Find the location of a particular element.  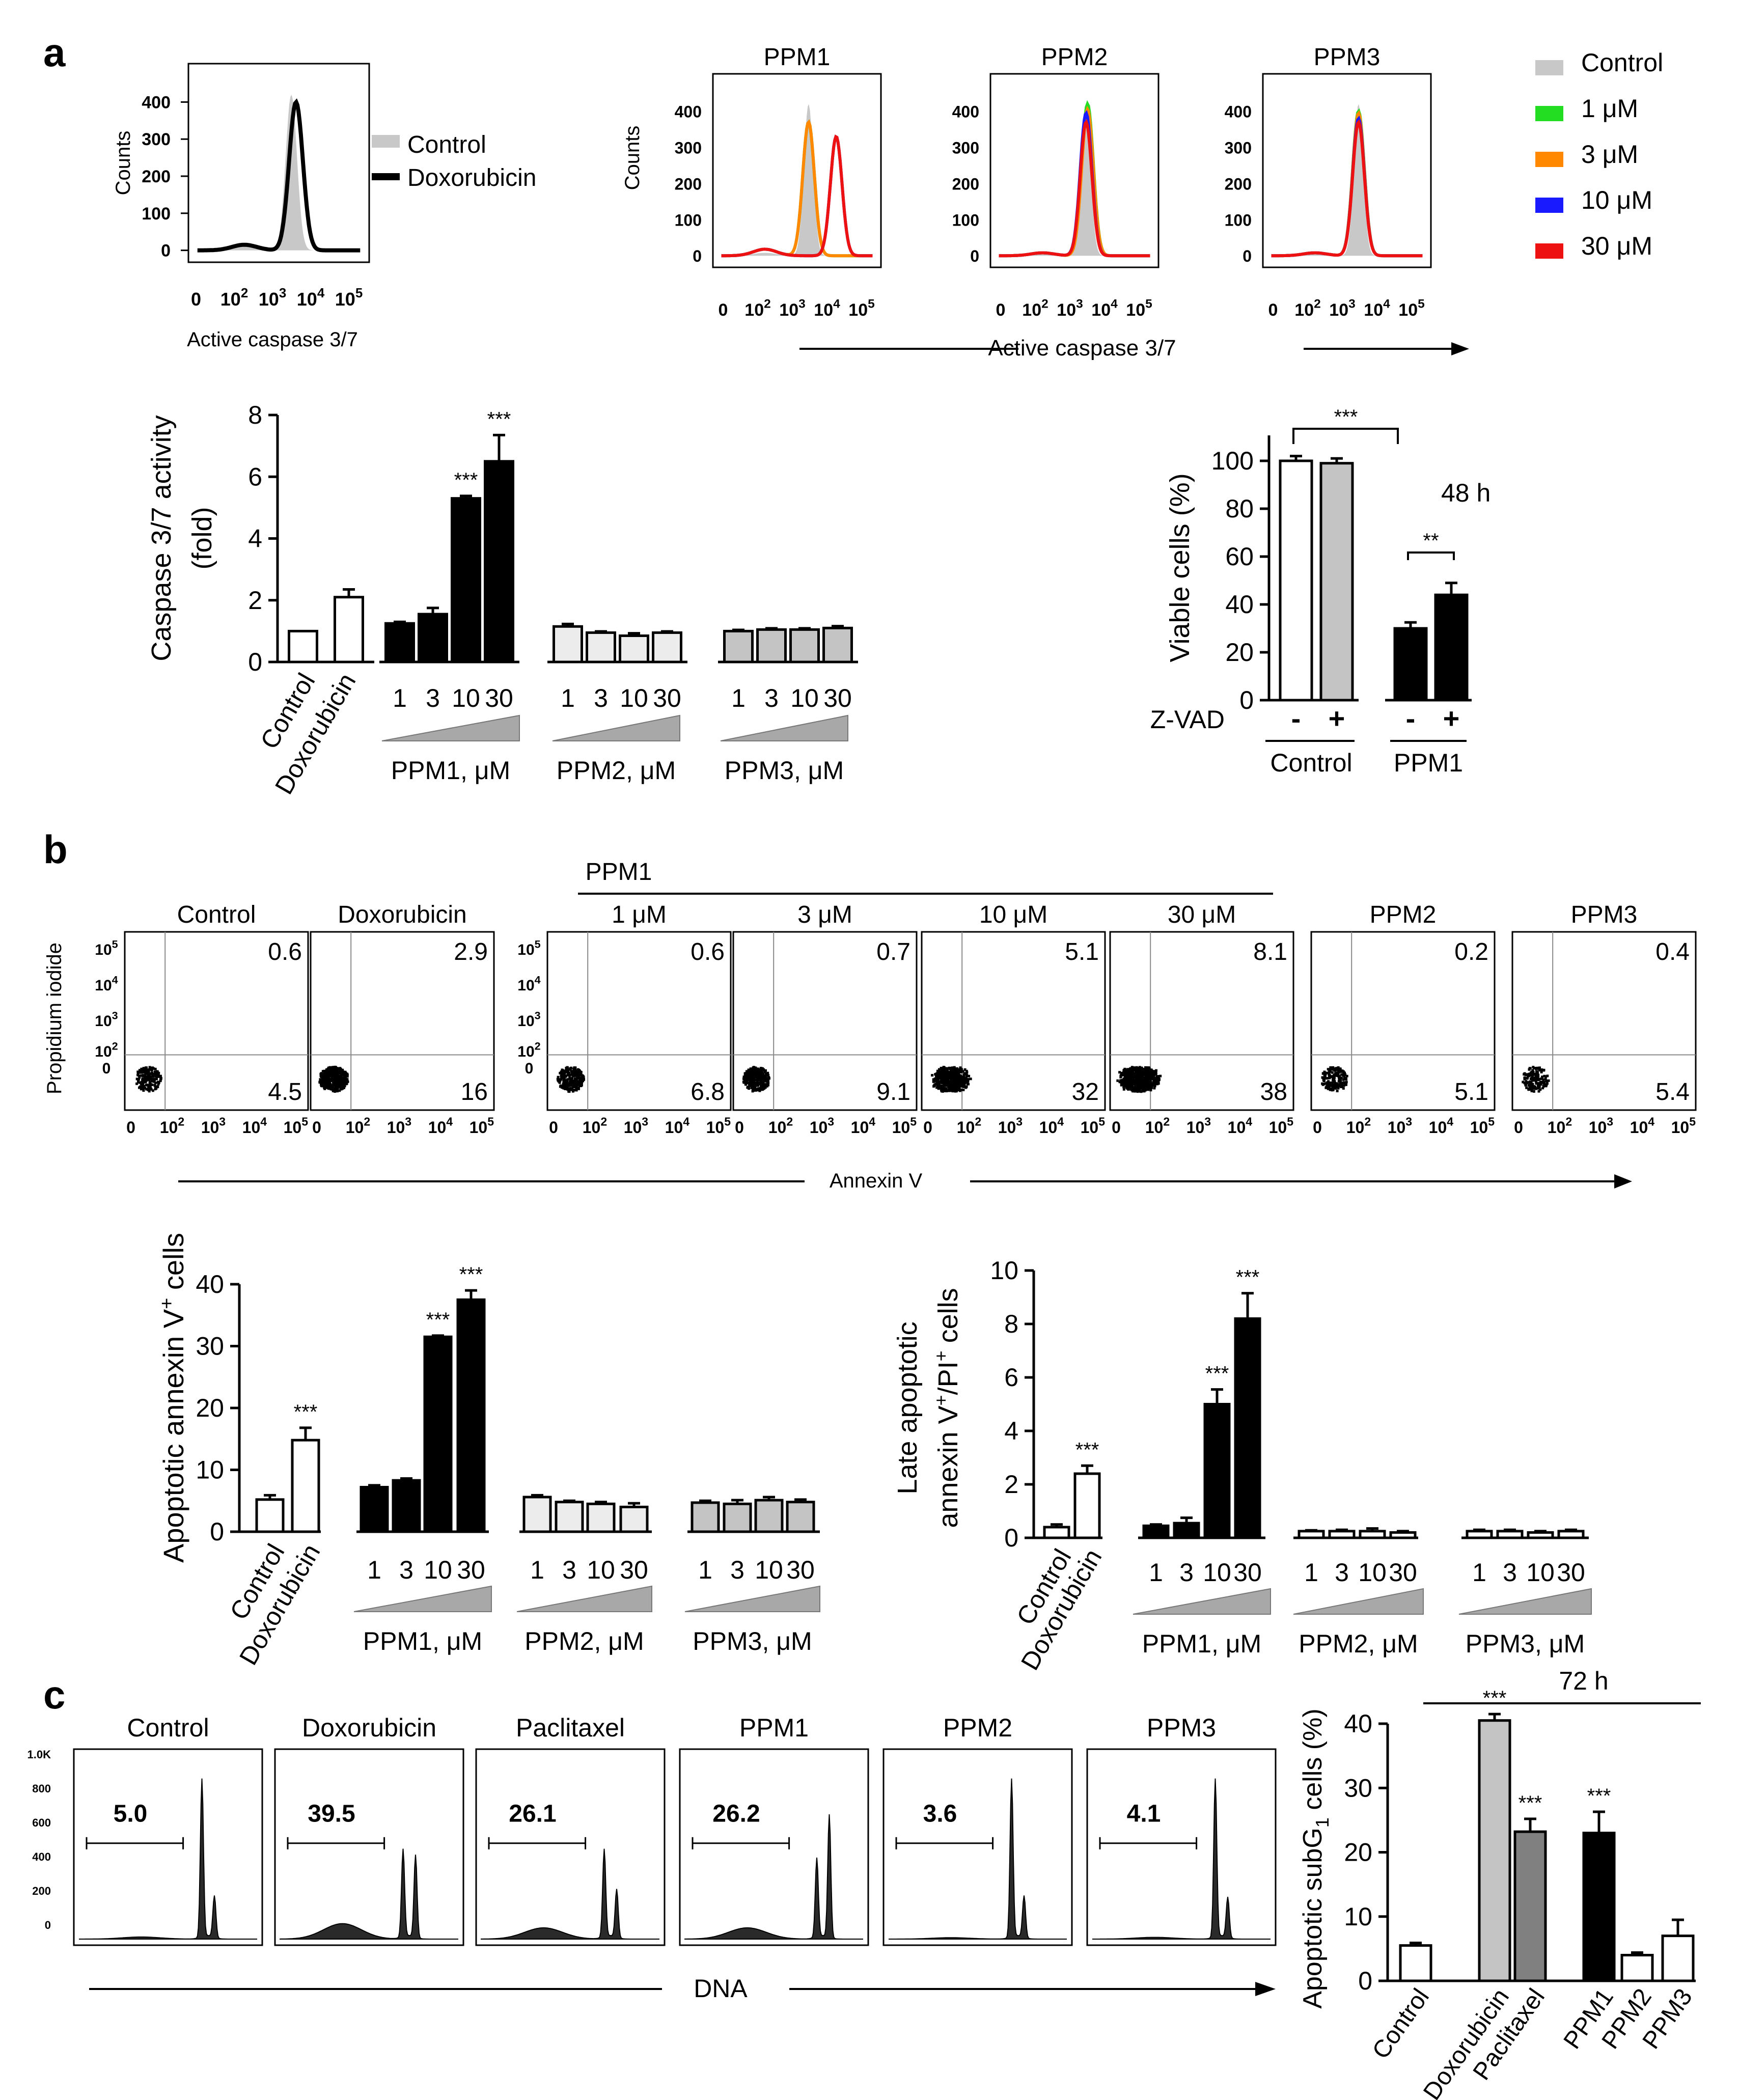

histogram-series-30-μM is located at coordinates (797, 196).